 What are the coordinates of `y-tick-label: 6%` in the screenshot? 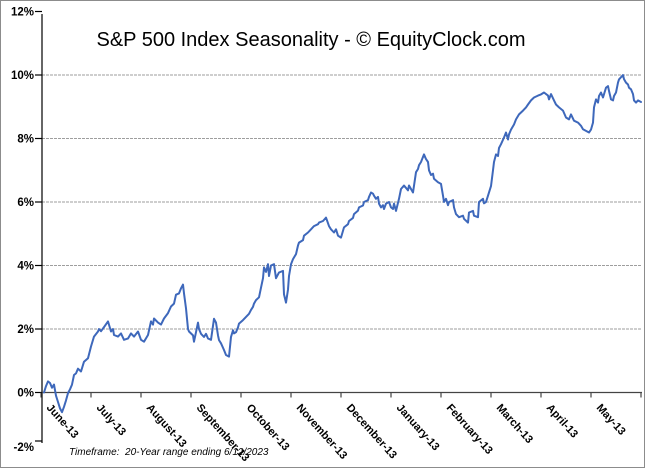 It's located at (25, 203).